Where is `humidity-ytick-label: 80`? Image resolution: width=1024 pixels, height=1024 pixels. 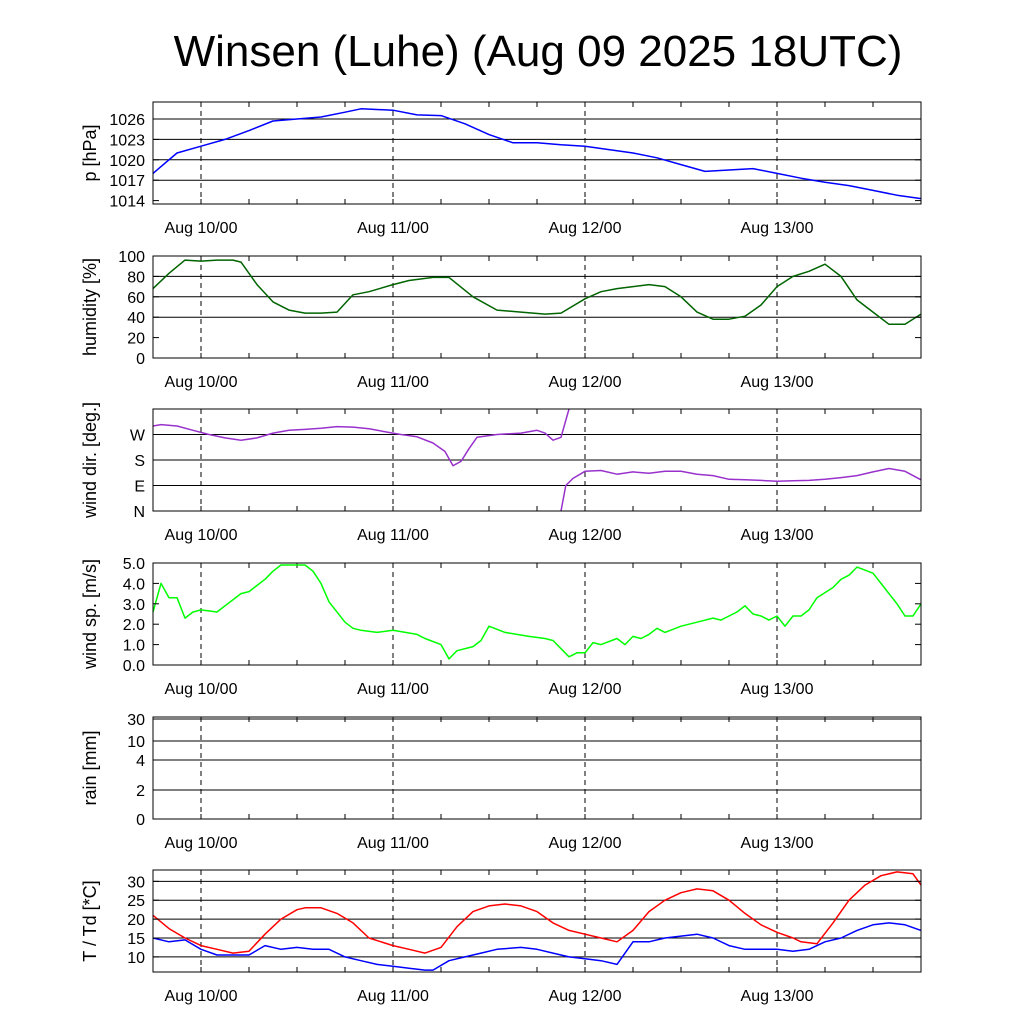 humidity-ytick-label: 80 is located at coordinates (136, 277).